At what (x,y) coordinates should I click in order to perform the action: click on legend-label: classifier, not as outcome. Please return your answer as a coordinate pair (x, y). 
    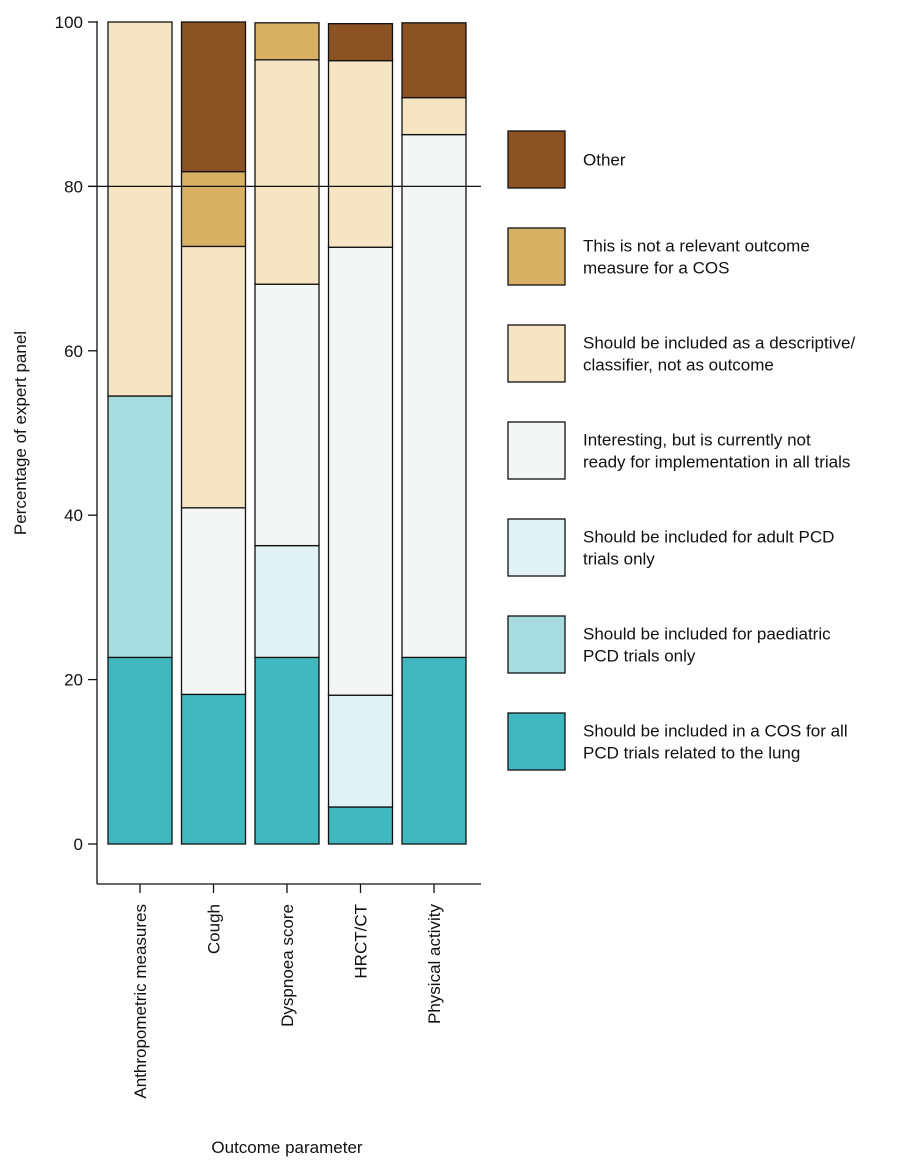
    Looking at the image, I should click on (678, 365).